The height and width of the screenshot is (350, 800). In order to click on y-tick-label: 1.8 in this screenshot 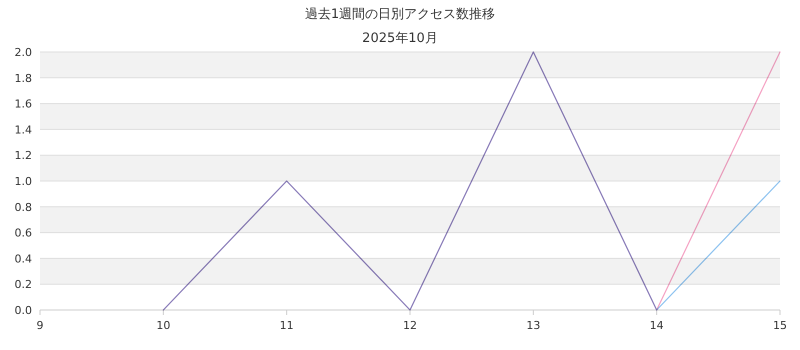, I will do `click(23, 78)`.